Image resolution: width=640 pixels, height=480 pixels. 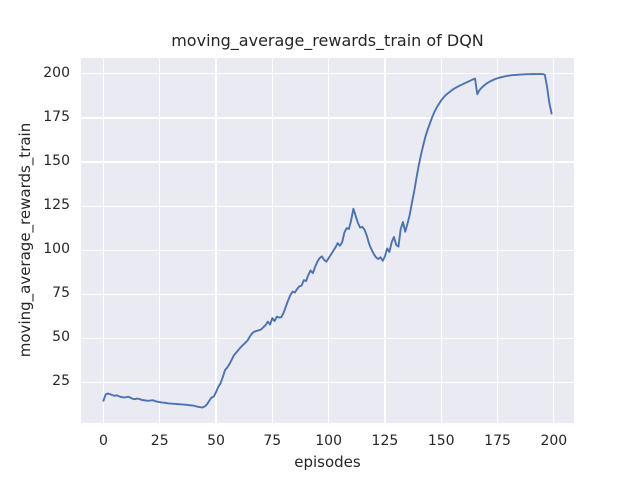 I want to click on y-tick-label: 50, so click(x=61, y=337).